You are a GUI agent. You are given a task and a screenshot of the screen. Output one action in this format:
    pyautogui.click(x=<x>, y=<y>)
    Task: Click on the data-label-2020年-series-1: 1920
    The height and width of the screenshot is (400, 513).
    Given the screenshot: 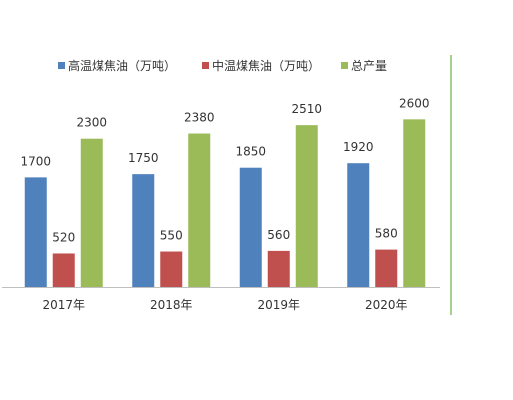 What is the action you would take?
    pyautogui.click(x=358, y=147)
    